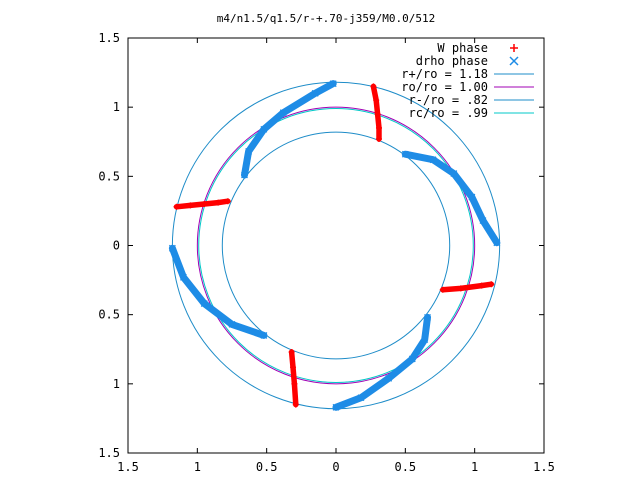 This screenshot has width=640, height=480. I want to click on y-tick-label-5: 1, so click(116, 107).